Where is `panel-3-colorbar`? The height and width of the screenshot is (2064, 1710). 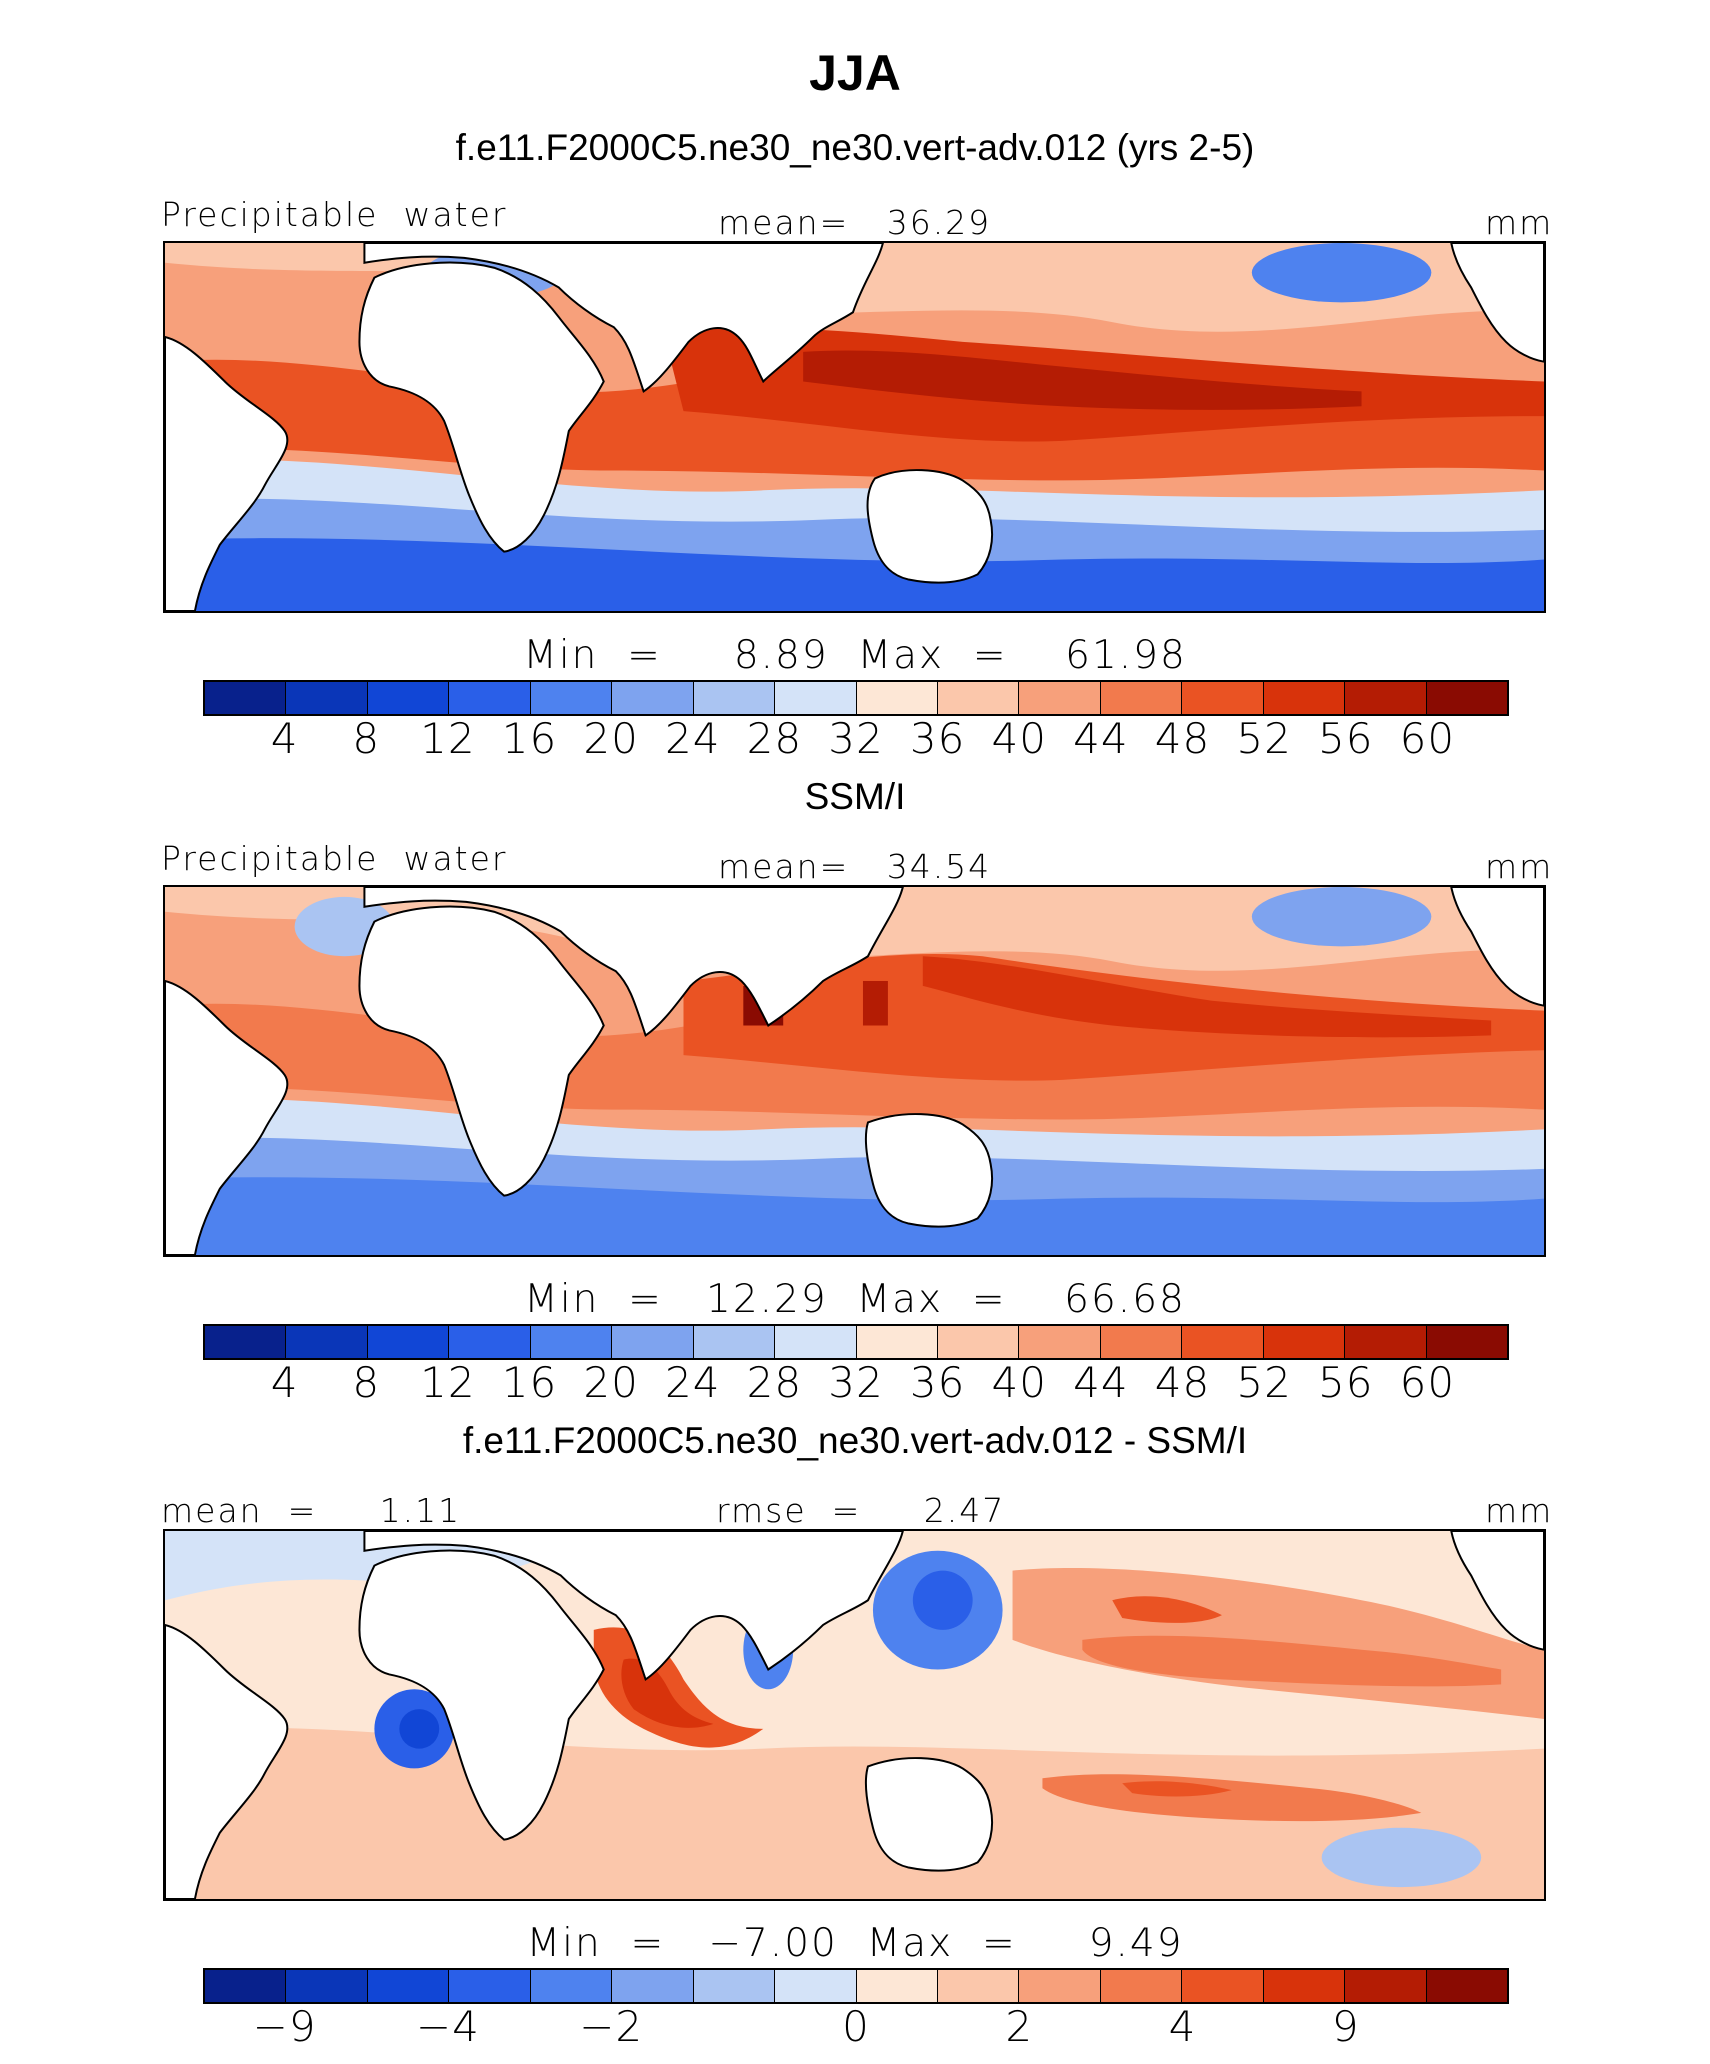 panel-3-colorbar is located at coordinates (856, 1986).